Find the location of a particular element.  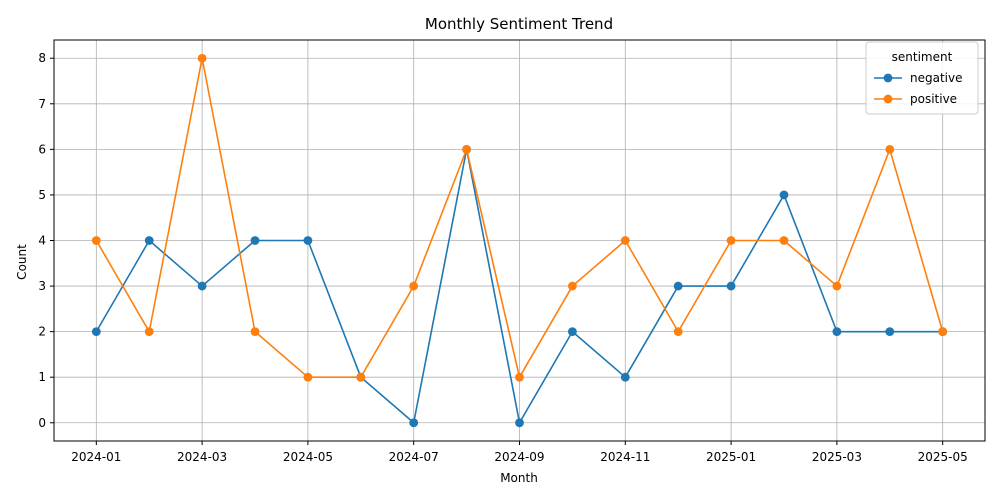

legend-marker-positive is located at coordinates (888, 99).